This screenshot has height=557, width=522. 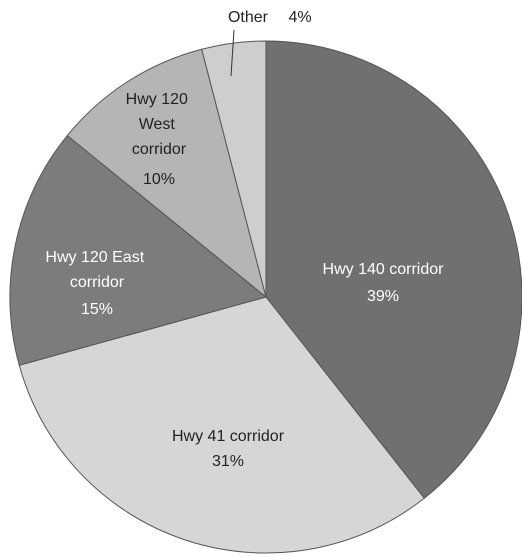 What do you see at coordinates (383, 296) in the screenshot?
I see `slice-value: 39%` at bounding box center [383, 296].